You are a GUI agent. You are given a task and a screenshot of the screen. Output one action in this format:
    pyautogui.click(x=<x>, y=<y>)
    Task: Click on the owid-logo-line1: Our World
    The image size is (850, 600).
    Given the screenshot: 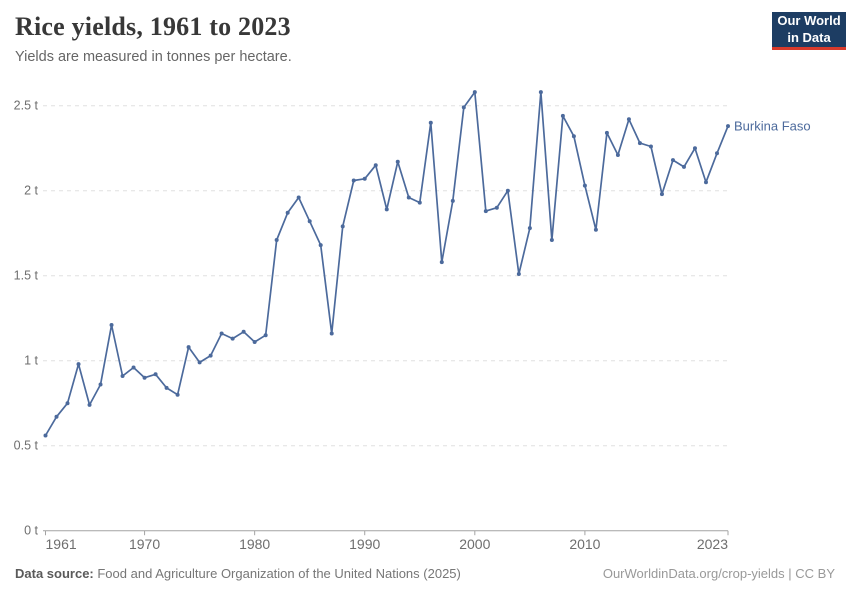 What is the action you would take?
    pyautogui.click(x=809, y=21)
    